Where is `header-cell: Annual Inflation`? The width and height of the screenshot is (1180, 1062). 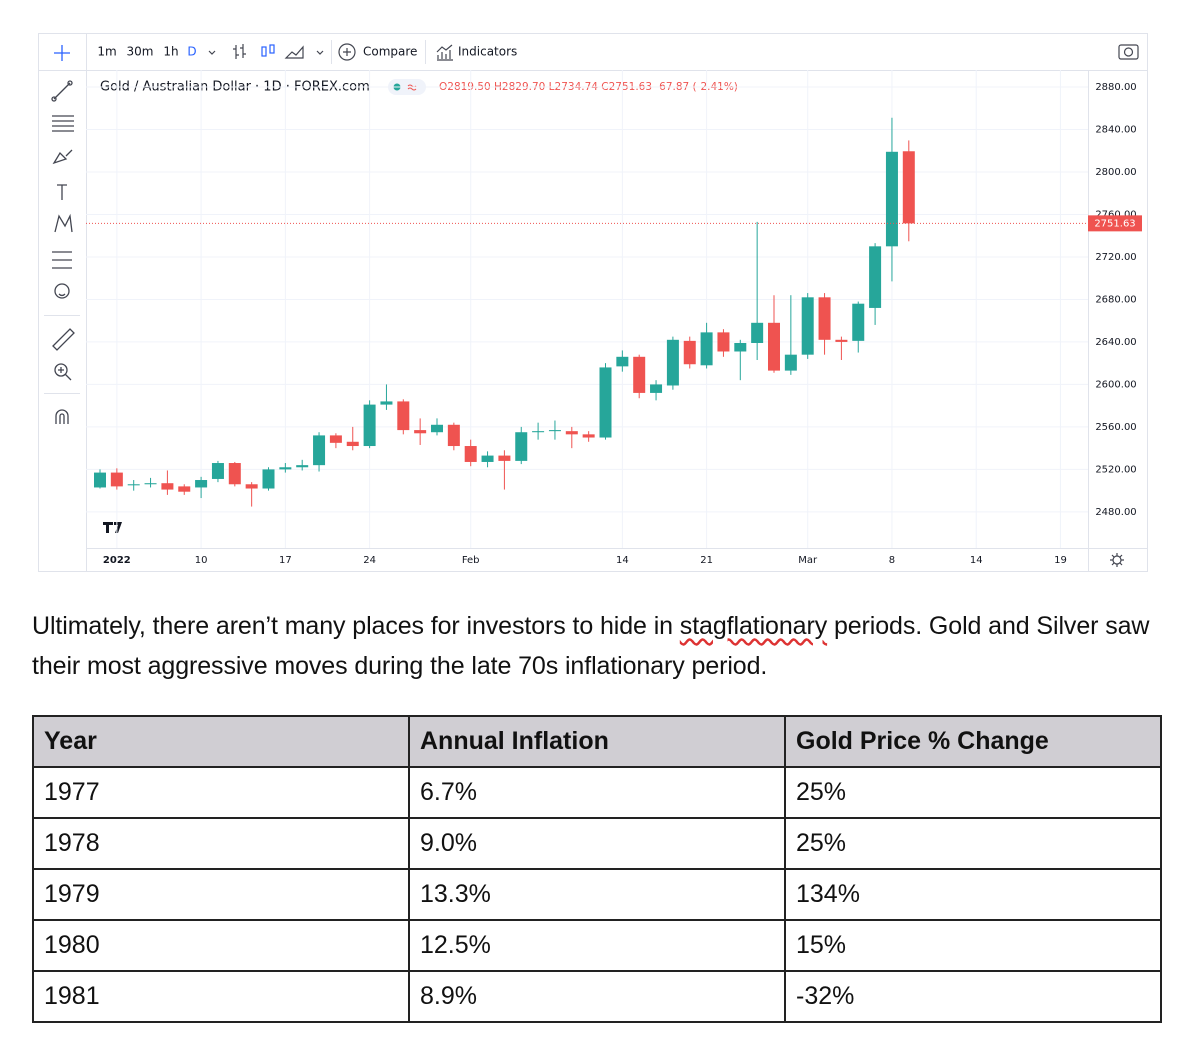 header-cell: Annual Inflation is located at coordinates (597, 741).